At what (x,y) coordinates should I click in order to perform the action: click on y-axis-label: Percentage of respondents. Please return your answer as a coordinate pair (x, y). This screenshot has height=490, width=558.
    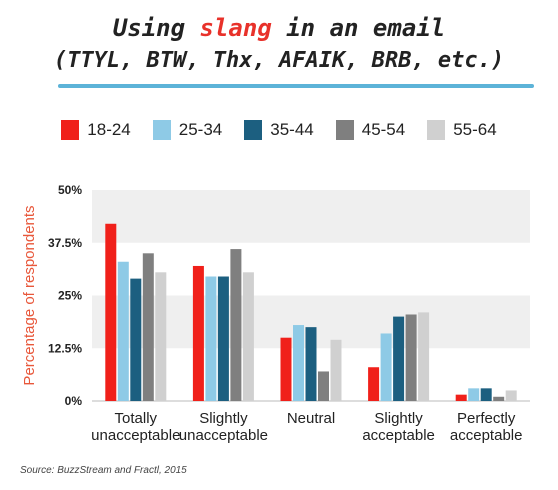
    Looking at the image, I should click on (29, 295).